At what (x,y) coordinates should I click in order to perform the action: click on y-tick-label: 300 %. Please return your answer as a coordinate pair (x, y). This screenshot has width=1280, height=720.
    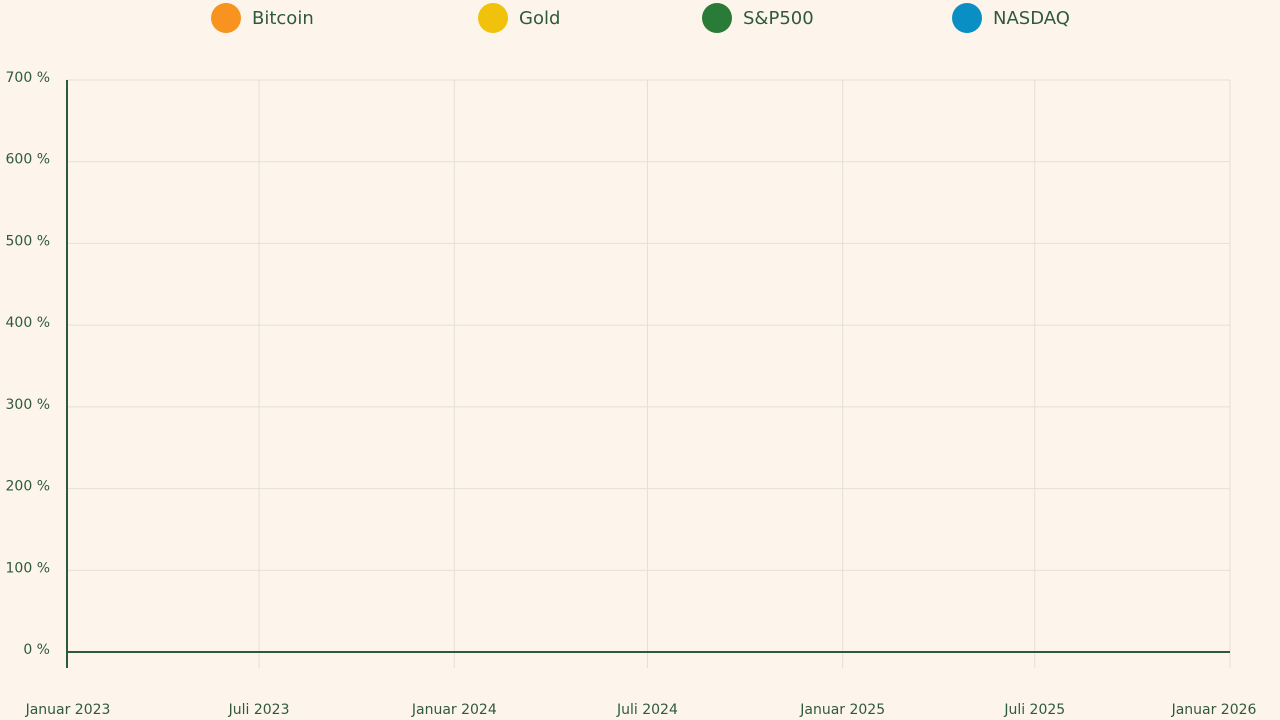
    Looking at the image, I should click on (28, 405).